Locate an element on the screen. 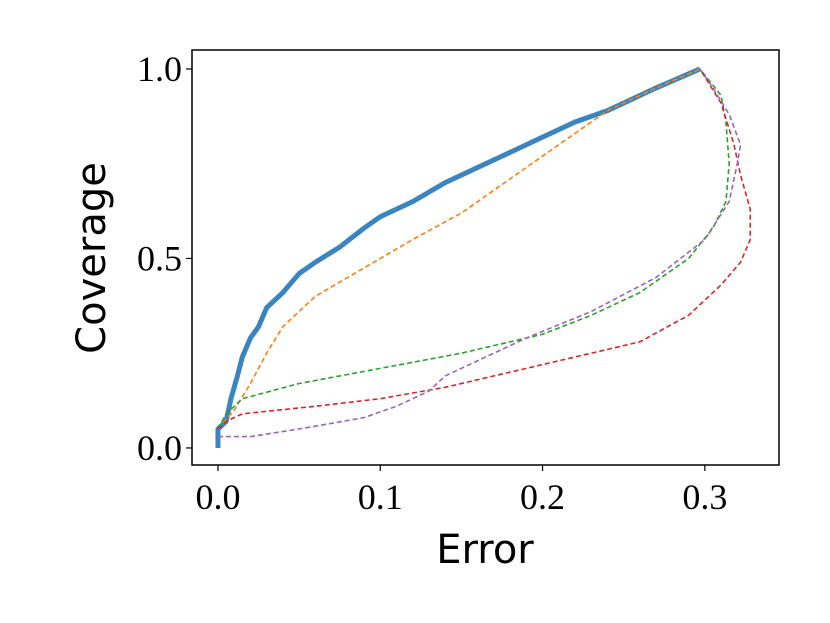  y-tick-label: 1.0 is located at coordinates (159, 69).